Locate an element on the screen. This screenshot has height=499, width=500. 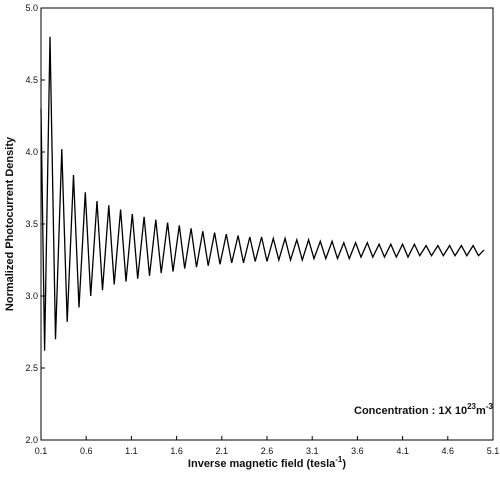
y-tick-label: 5.0 is located at coordinates (31, 8).